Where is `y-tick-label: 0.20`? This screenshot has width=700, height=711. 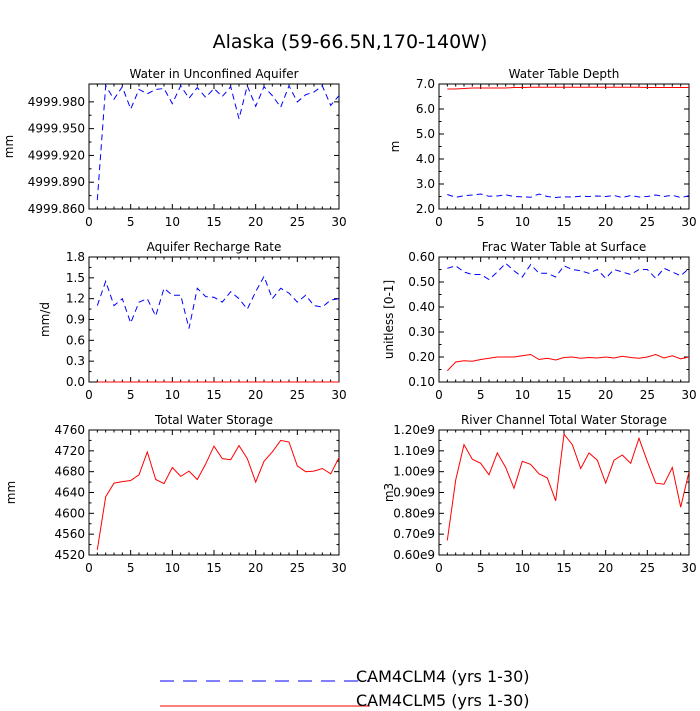
y-tick-label: 0.20 is located at coordinates (421, 357).